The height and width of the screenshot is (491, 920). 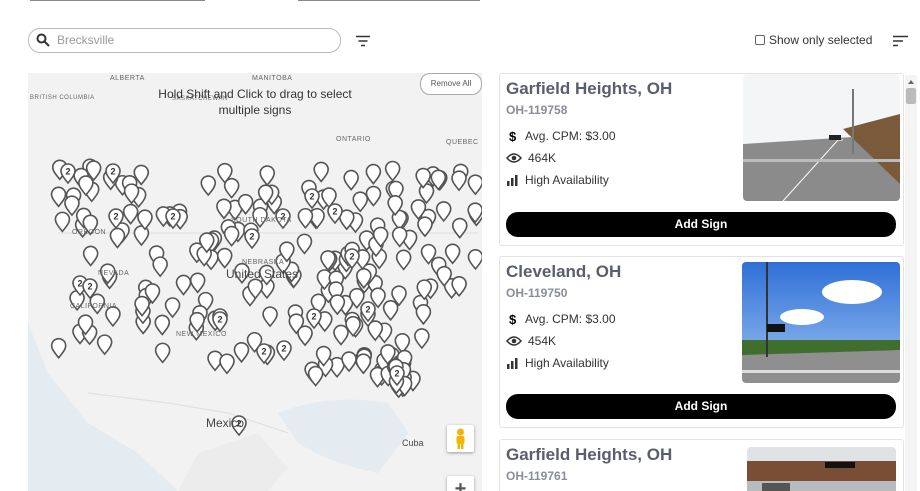 What do you see at coordinates (86, 40) in the screenshot?
I see `search-placeholder: Brecksville` at bounding box center [86, 40].